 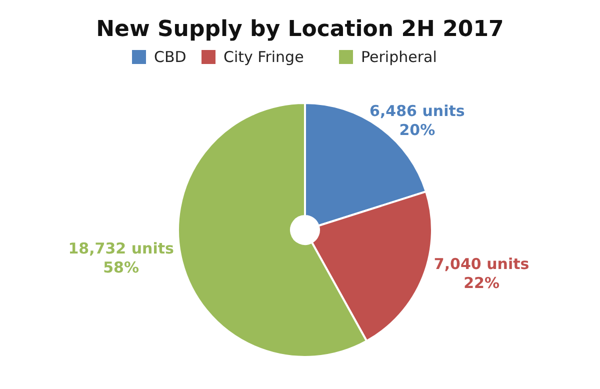 What do you see at coordinates (399, 57) in the screenshot?
I see `legend-label: Peripheral` at bounding box center [399, 57].